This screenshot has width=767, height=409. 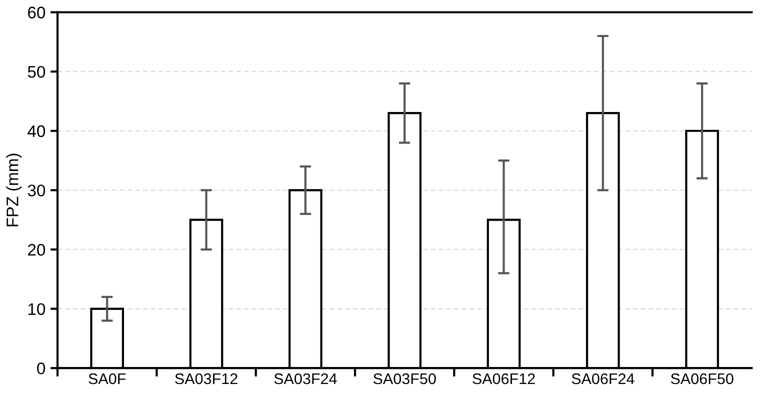 I want to click on x-tick-label: SA06F50, so click(x=702, y=378).